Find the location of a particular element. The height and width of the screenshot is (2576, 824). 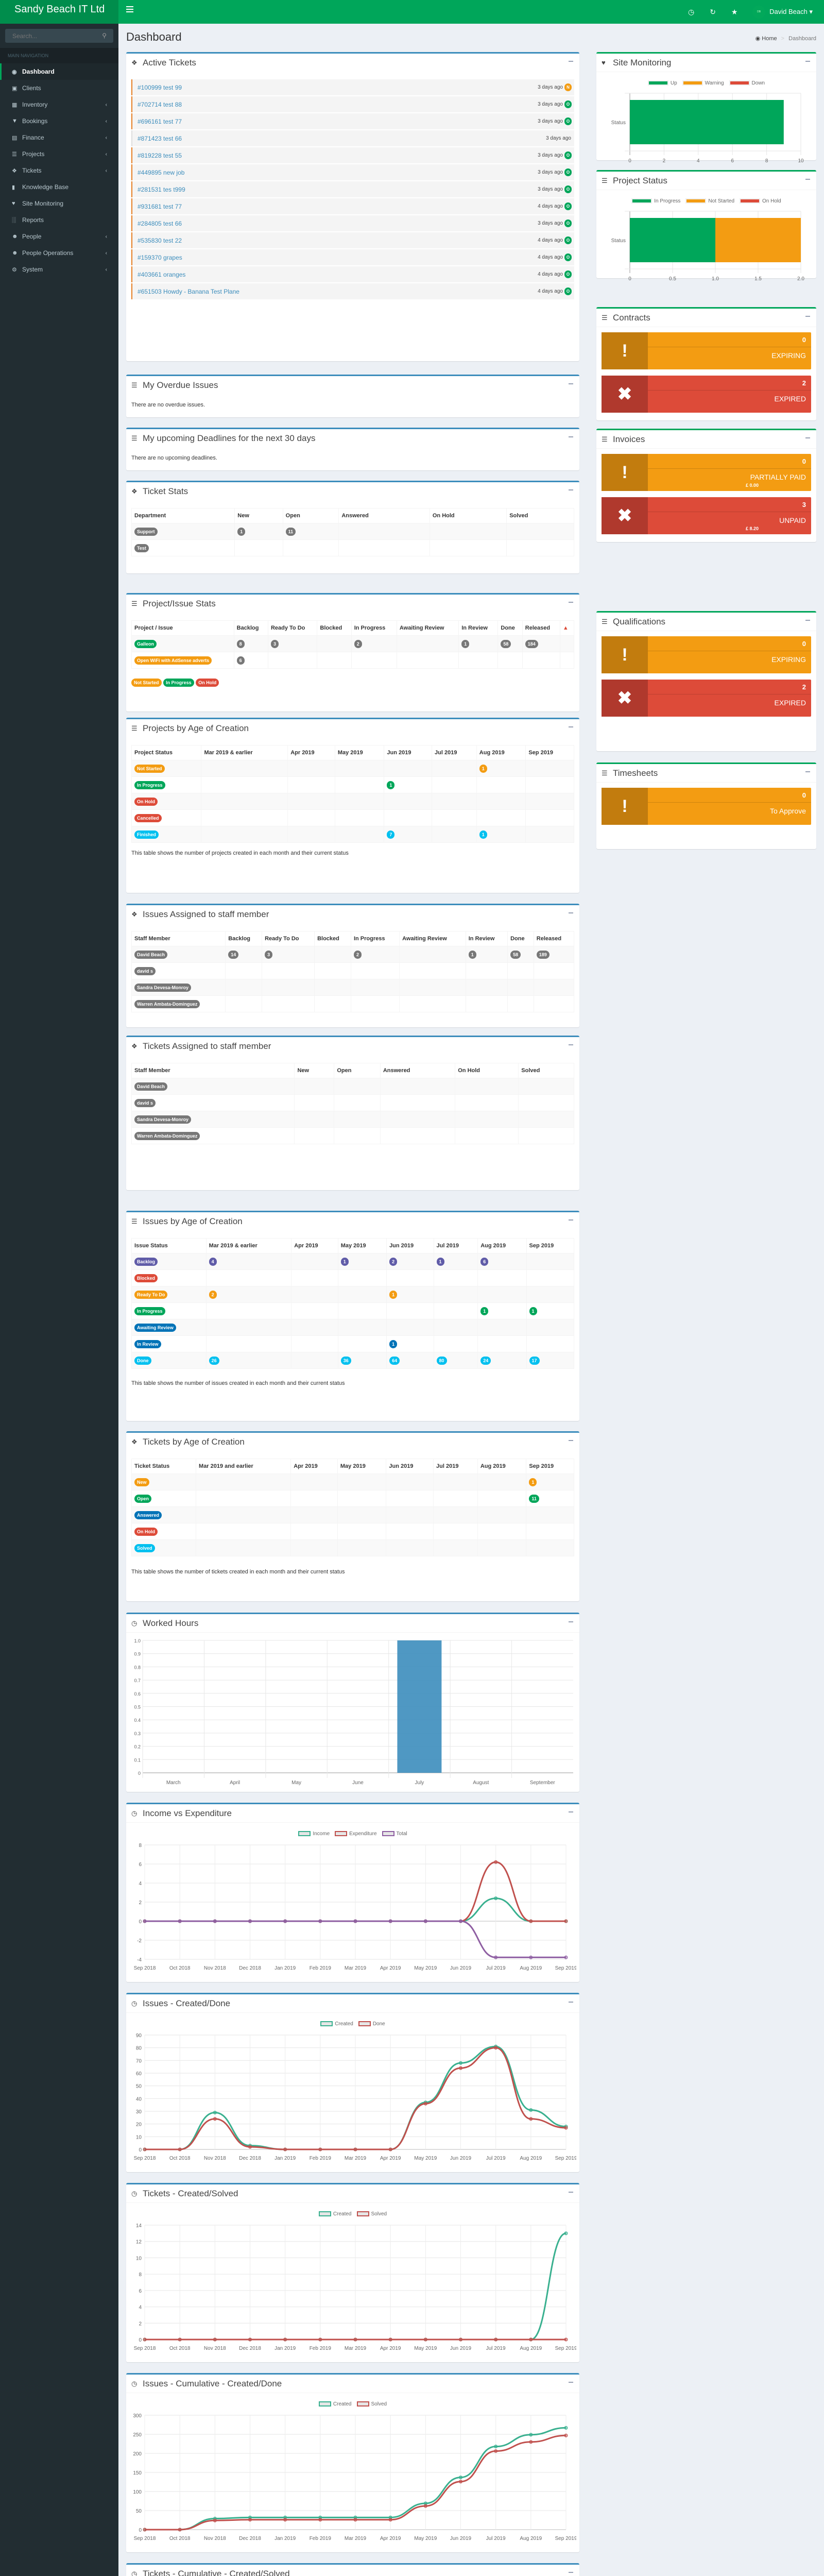

legend-item: Down is located at coordinates (747, 83).